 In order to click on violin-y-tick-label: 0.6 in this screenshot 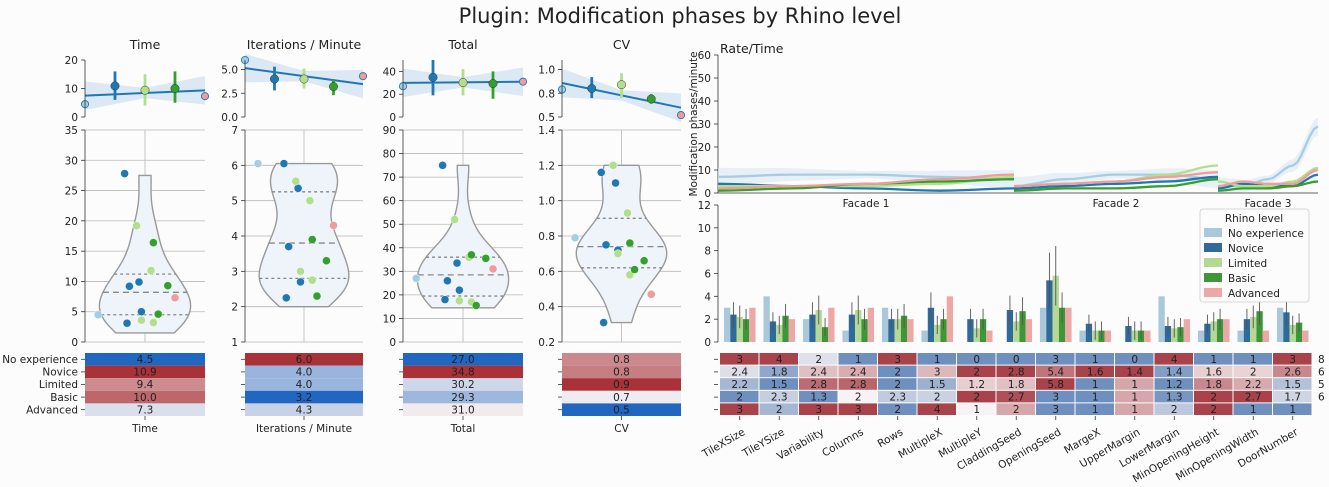, I will do `click(546, 272)`.